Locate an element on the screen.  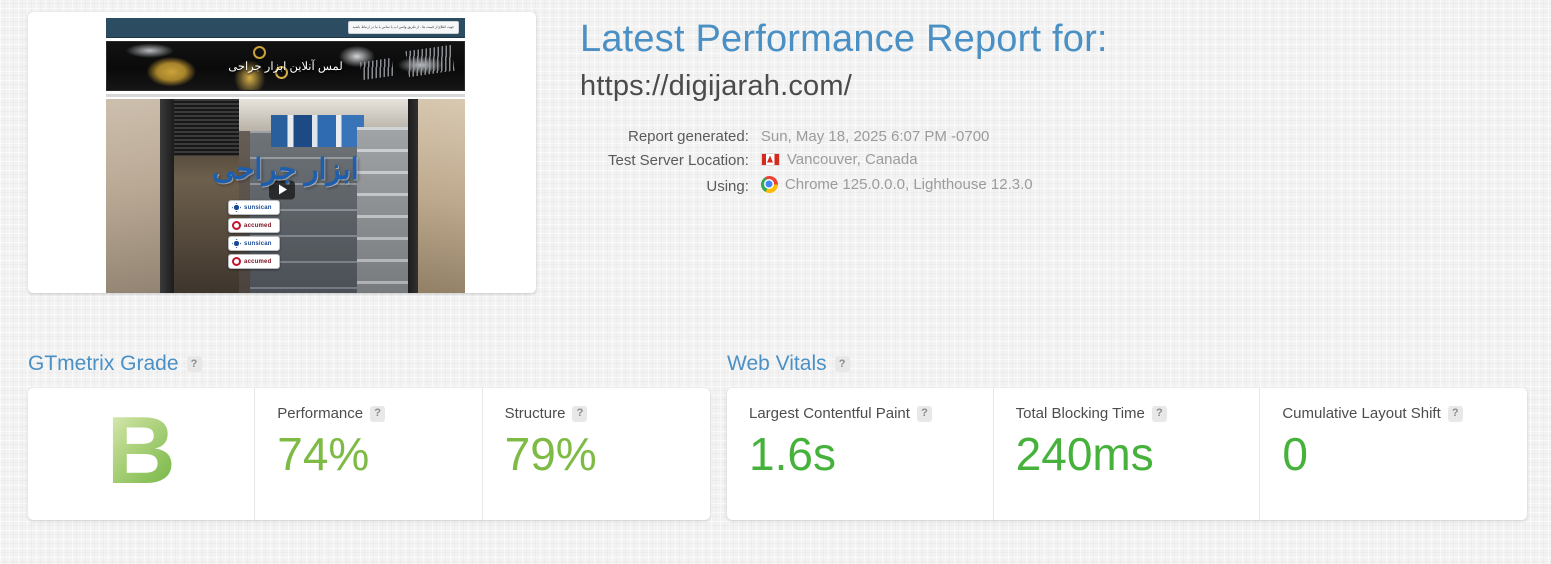
photo-wall-right is located at coordinates (441, 196).